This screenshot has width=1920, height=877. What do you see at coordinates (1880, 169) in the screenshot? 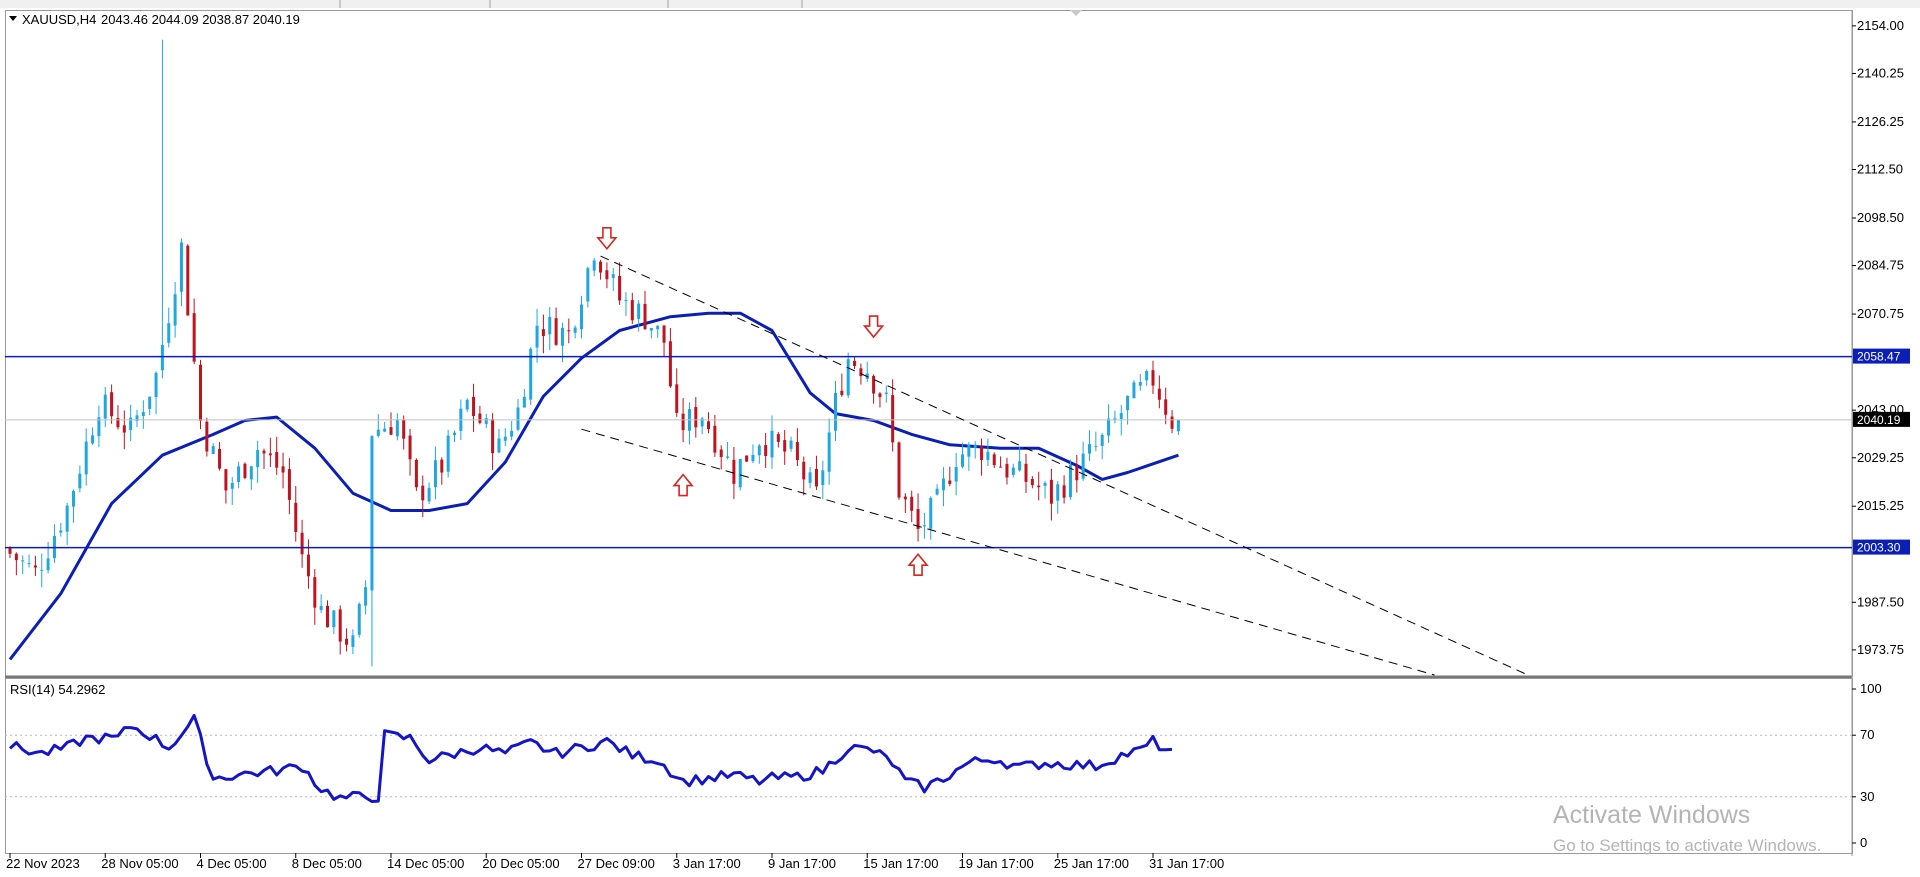
I see `price-tick-label: 2112.50` at bounding box center [1880, 169].